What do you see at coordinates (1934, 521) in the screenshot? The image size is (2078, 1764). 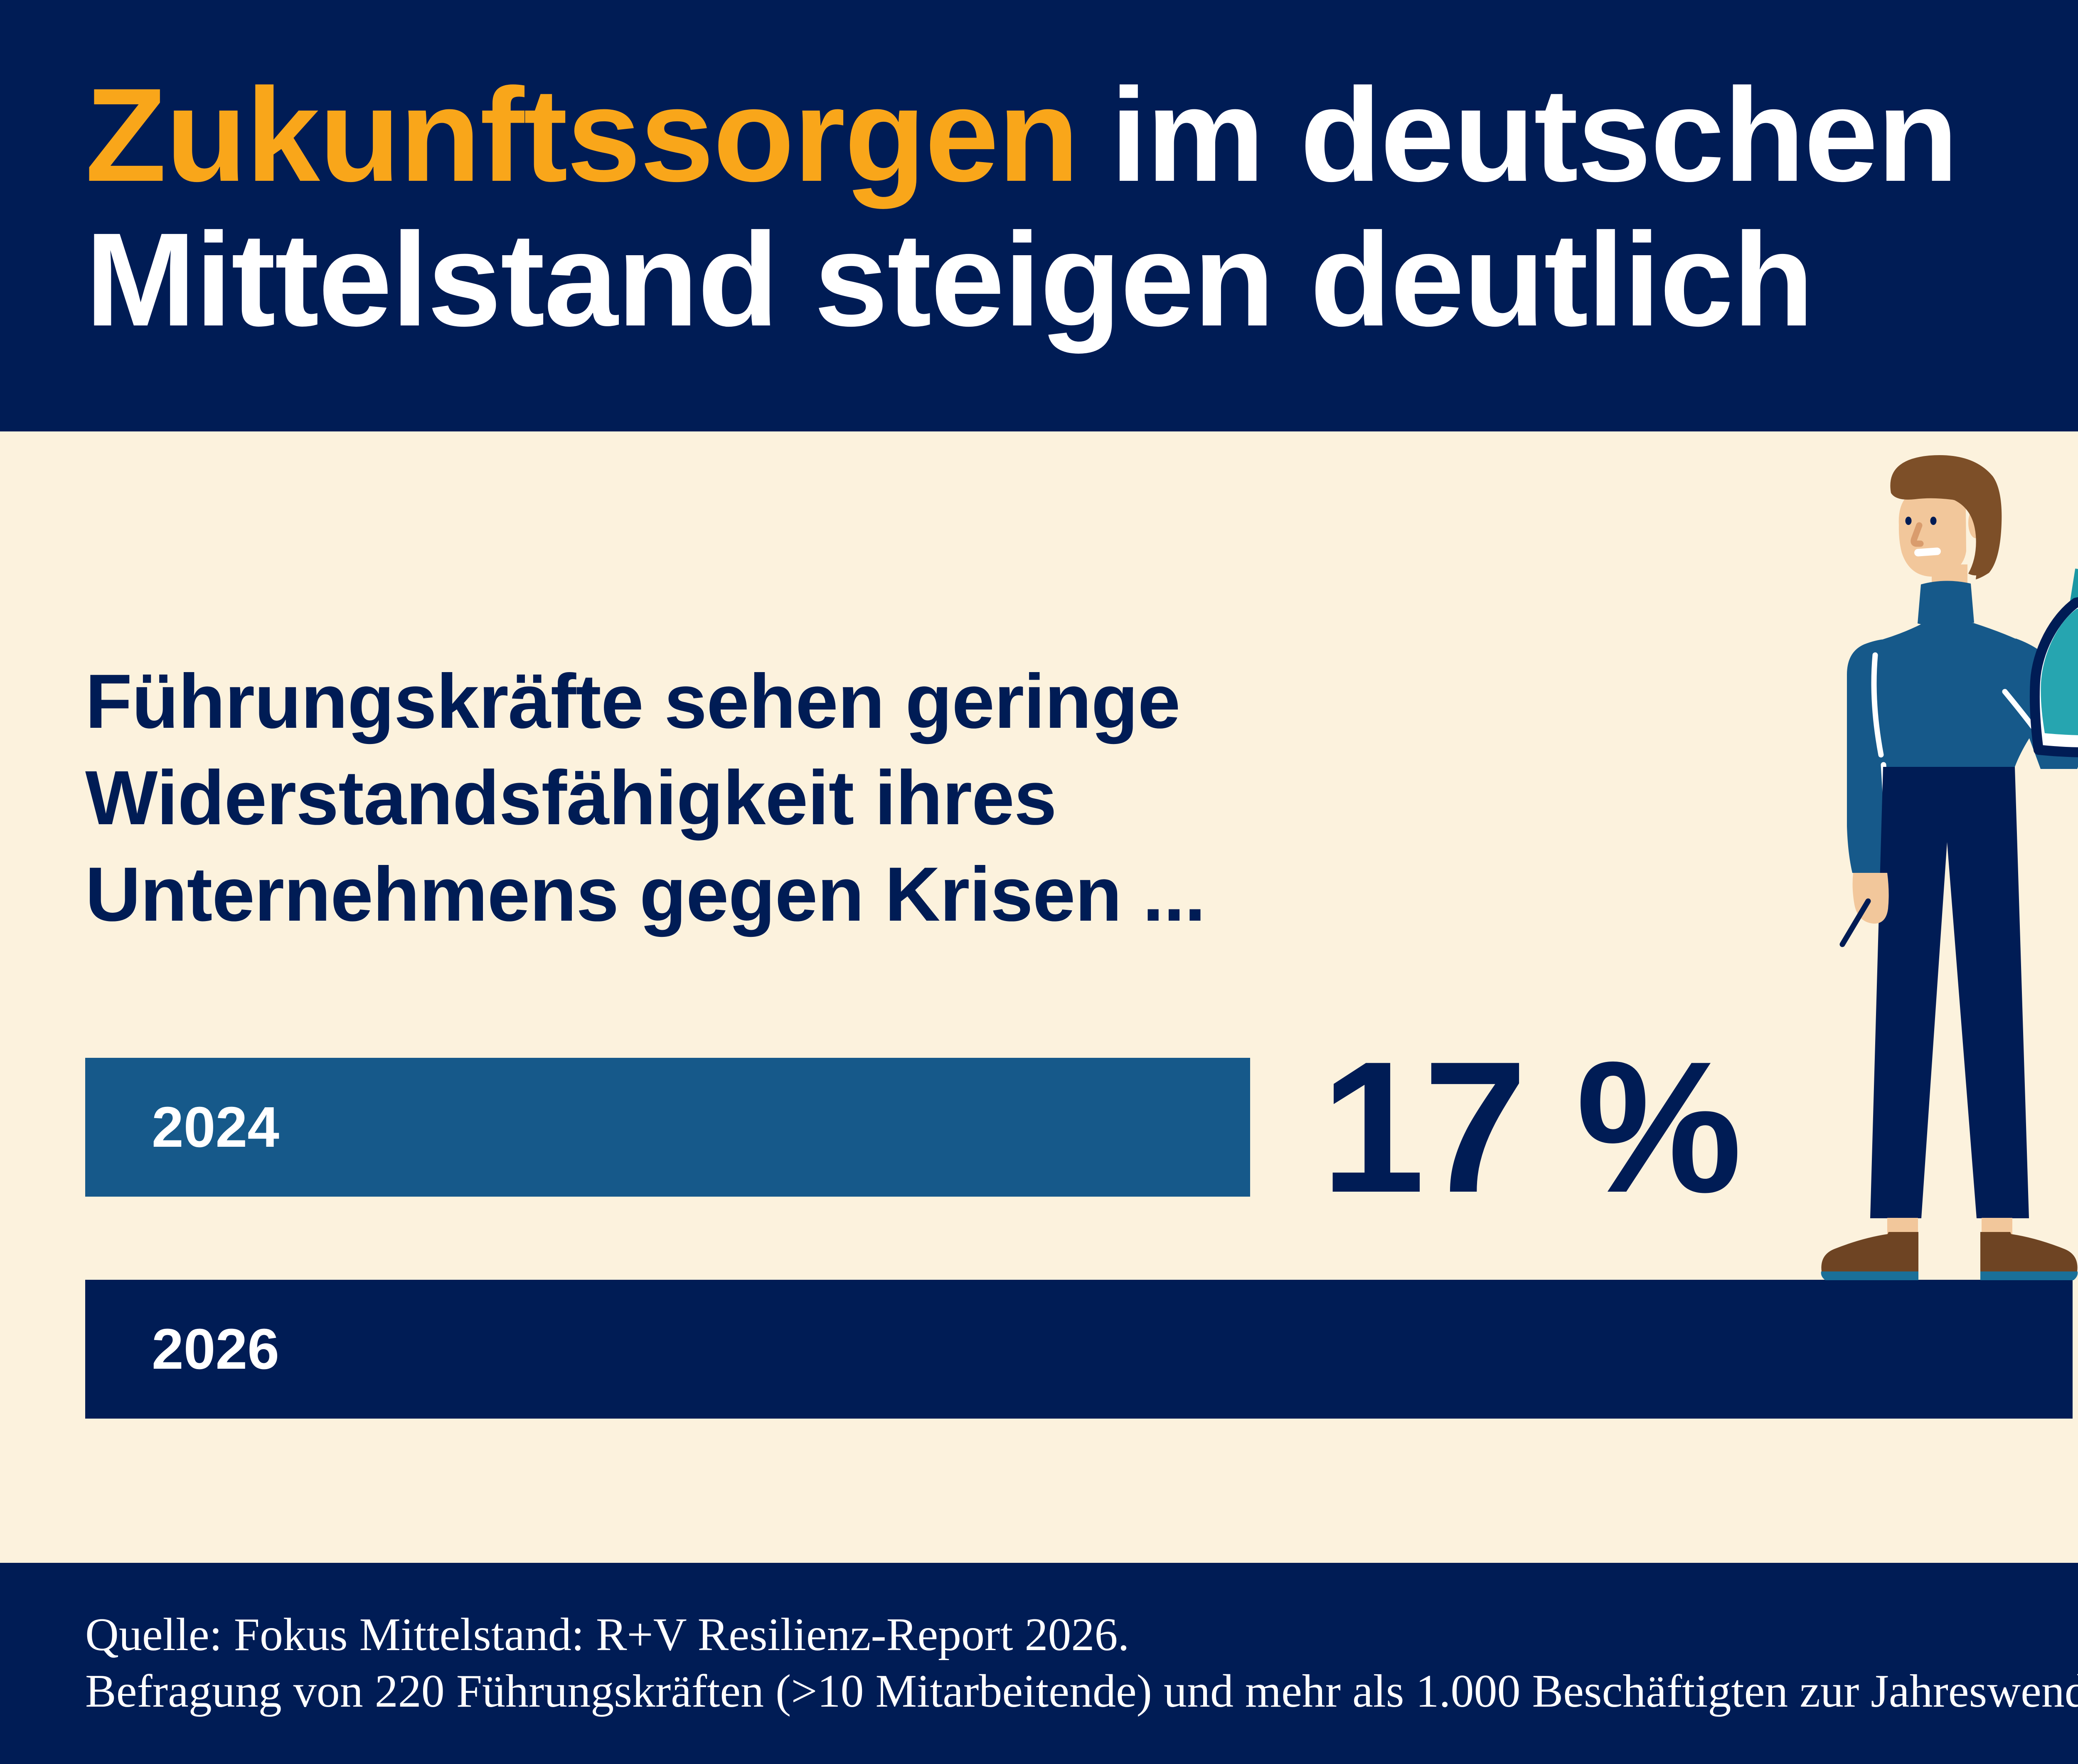 I see `person-eye-right` at bounding box center [1934, 521].